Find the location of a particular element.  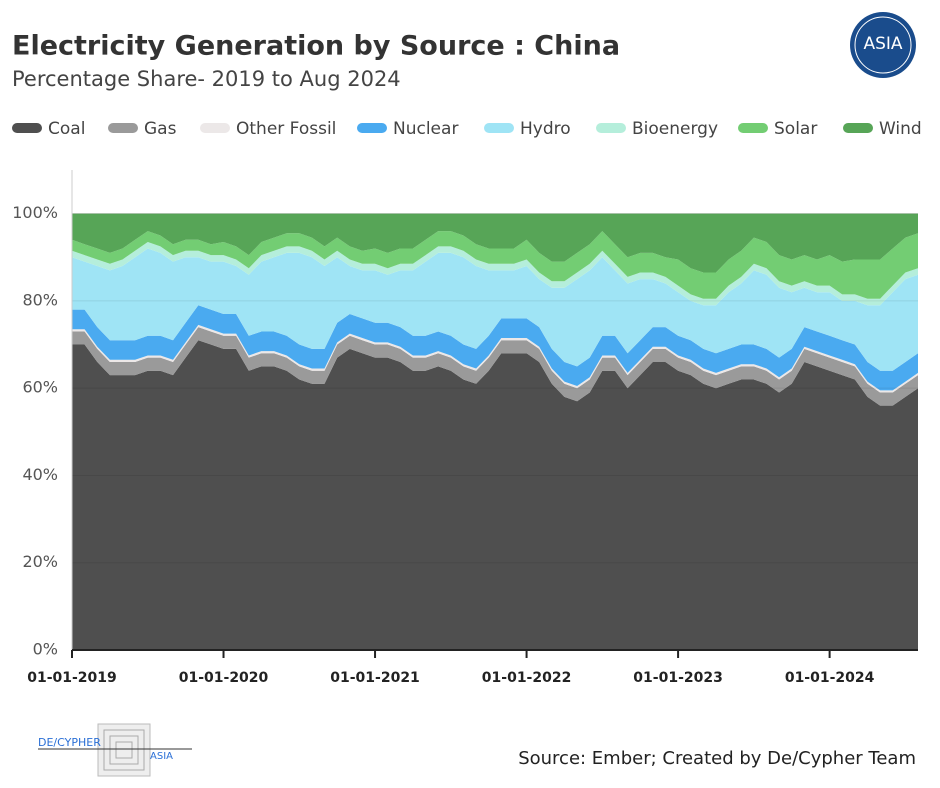

logo: ASIA is located at coordinates (883, 45).